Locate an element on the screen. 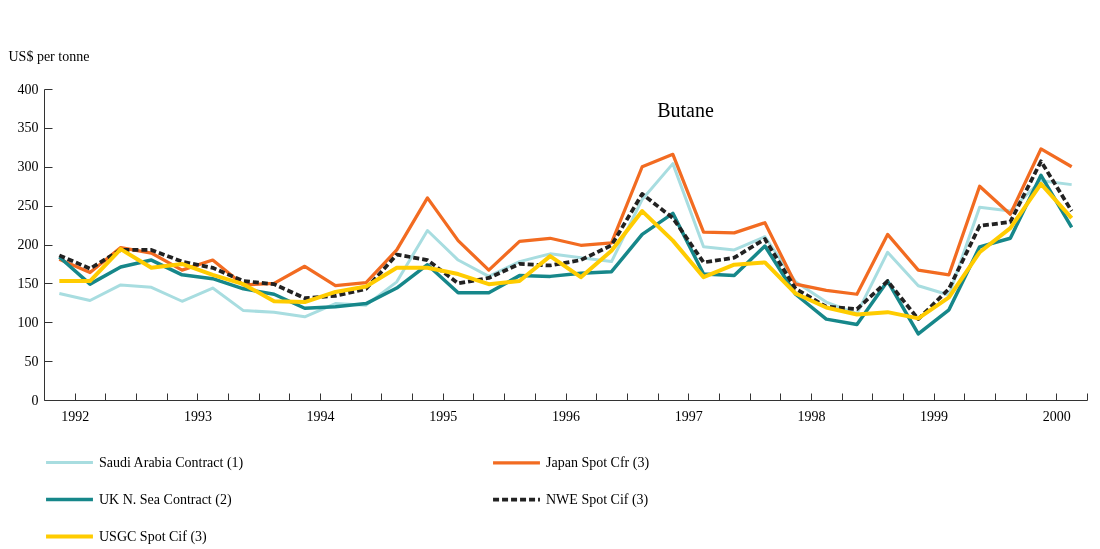 The height and width of the screenshot is (549, 1100). text: Butane is located at coordinates (685, 110).